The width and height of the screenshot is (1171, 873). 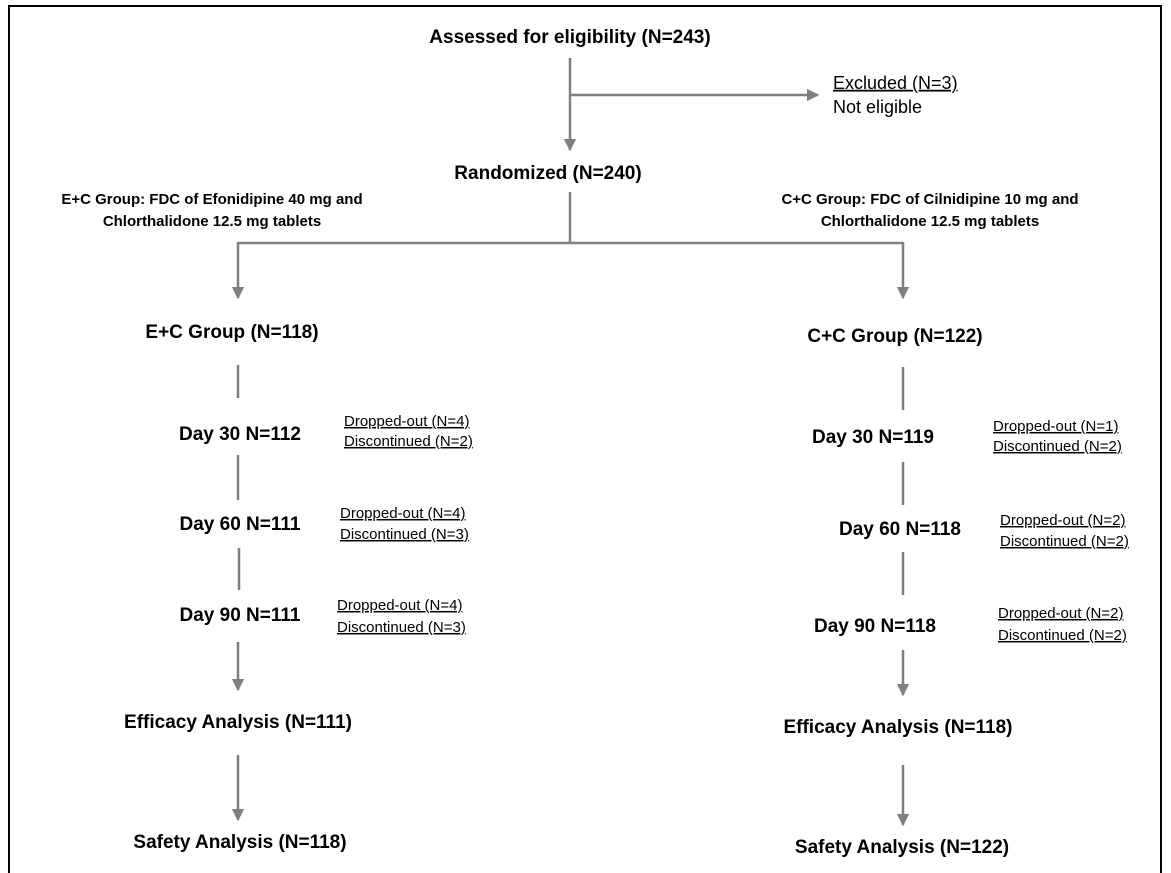 What do you see at coordinates (569, 37) in the screenshot?
I see `node-top: Assessed for eligibility (N=243)` at bounding box center [569, 37].